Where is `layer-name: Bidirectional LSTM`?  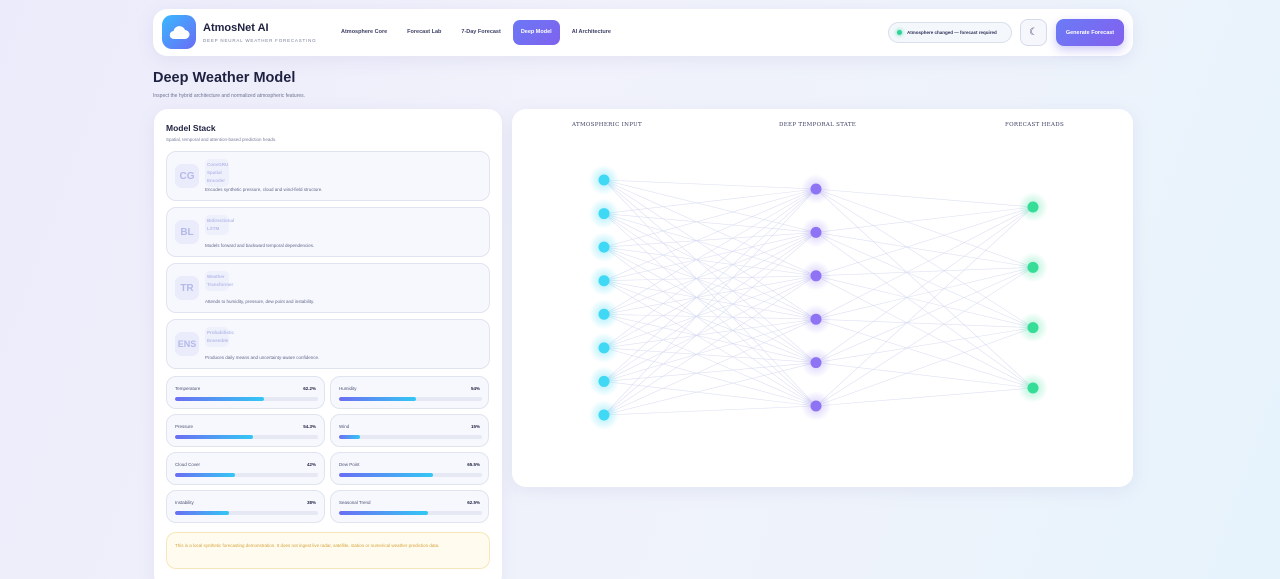
layer-name: Bidirectional LSTM is located at coordinates (219, 225).